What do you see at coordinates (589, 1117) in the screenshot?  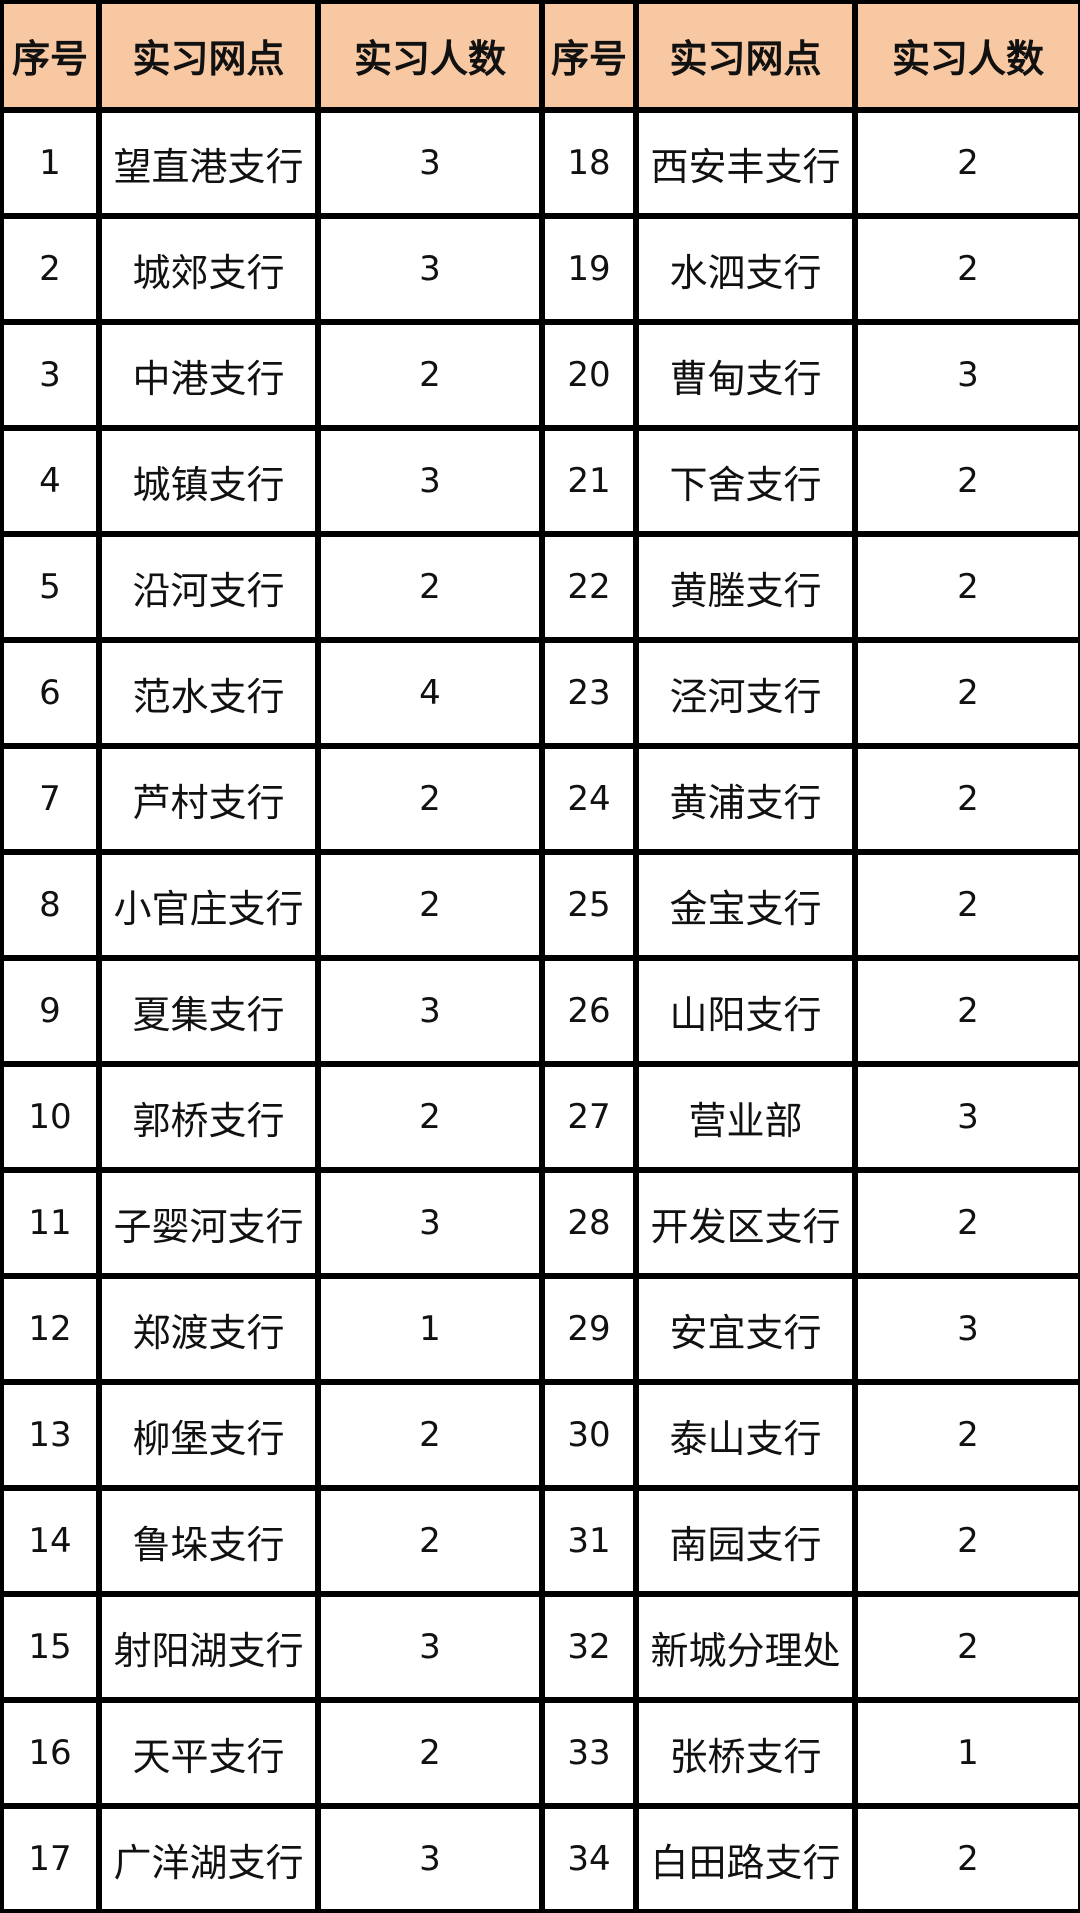 I see `number-cell: 27` at bounding box center [589, 1117].